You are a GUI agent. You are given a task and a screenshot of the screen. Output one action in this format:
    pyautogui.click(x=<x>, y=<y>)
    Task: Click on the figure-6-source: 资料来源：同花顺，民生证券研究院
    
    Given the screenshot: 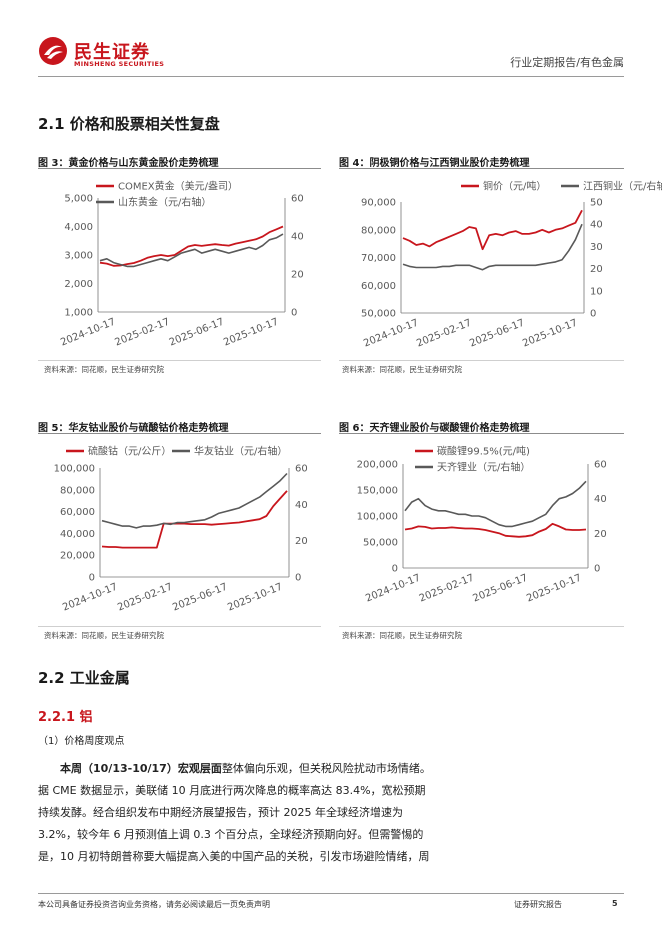 What is the action you would take?
    pyautogui.click(x=402, y=635)
    